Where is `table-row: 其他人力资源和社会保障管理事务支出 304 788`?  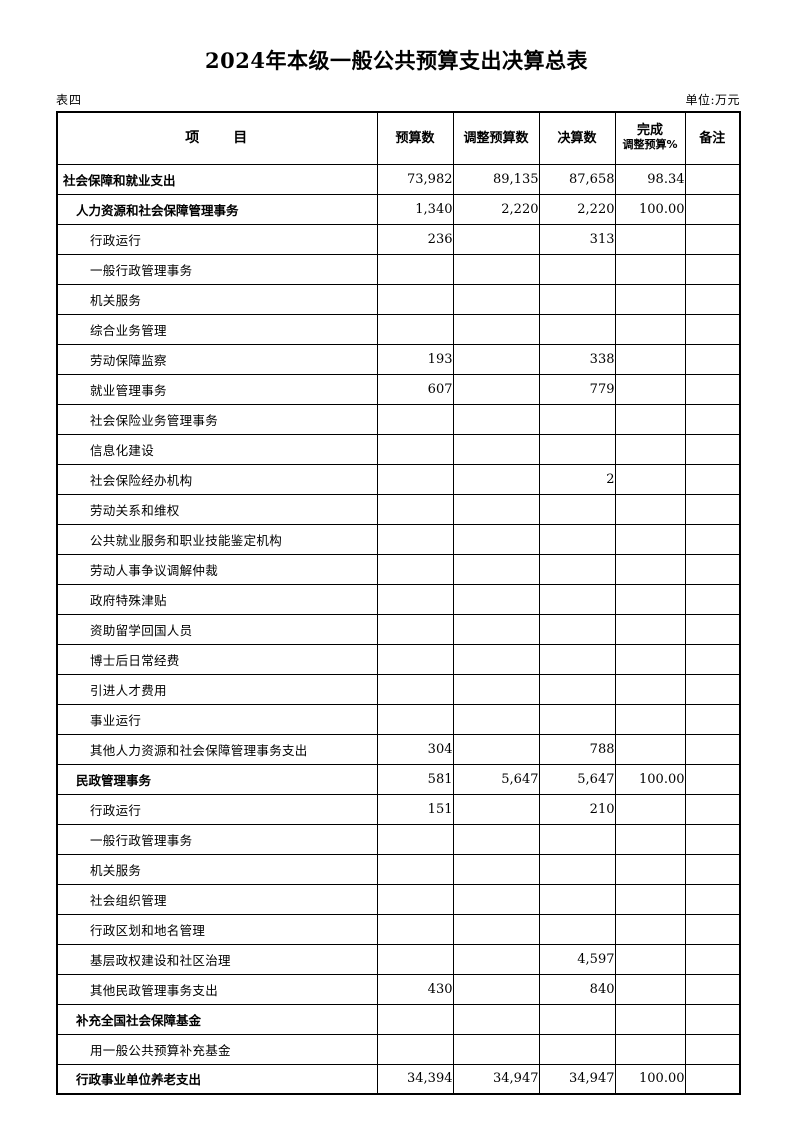 table-row: 其他人力资源和社会保障管理事务支出 304 788 is located at coordinates (398, 749).